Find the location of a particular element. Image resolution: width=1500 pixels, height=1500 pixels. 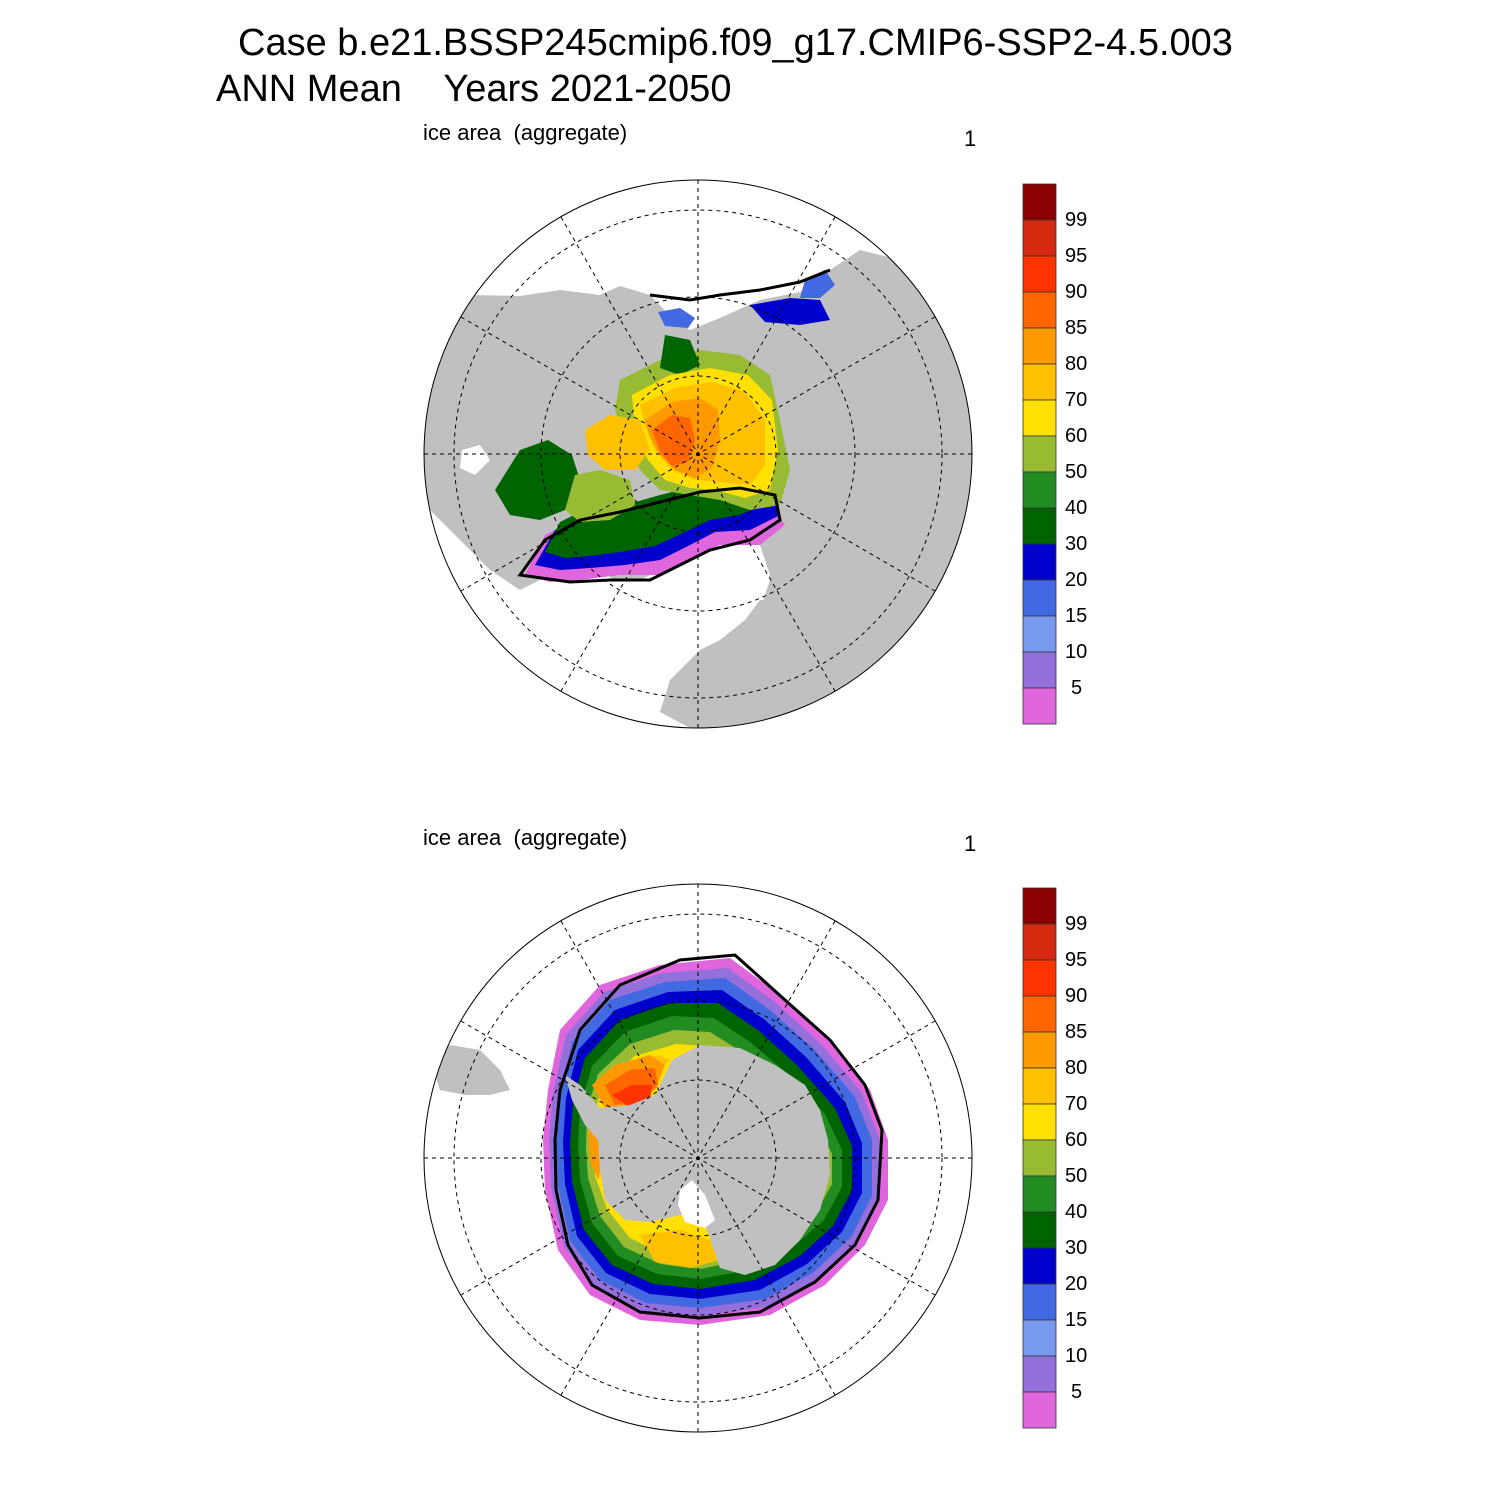

north-colorbar-tick-label: 40 is located at coordinates (1076, 508).